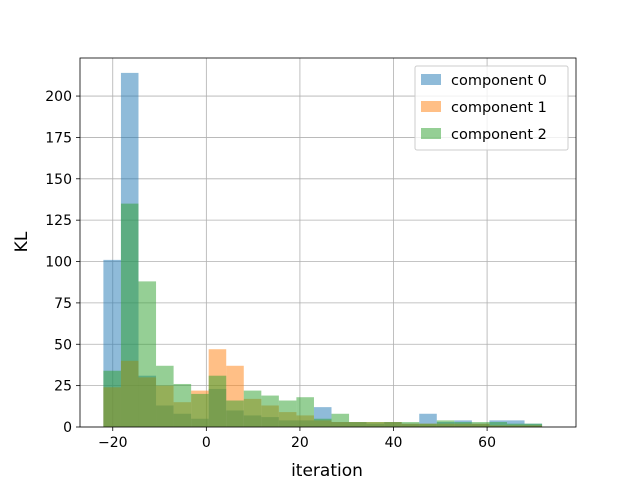  What do you see at coordinates (58, 263) in the screenshot?
I see `y-tick-label: 100` at bounding box center [58, 263].